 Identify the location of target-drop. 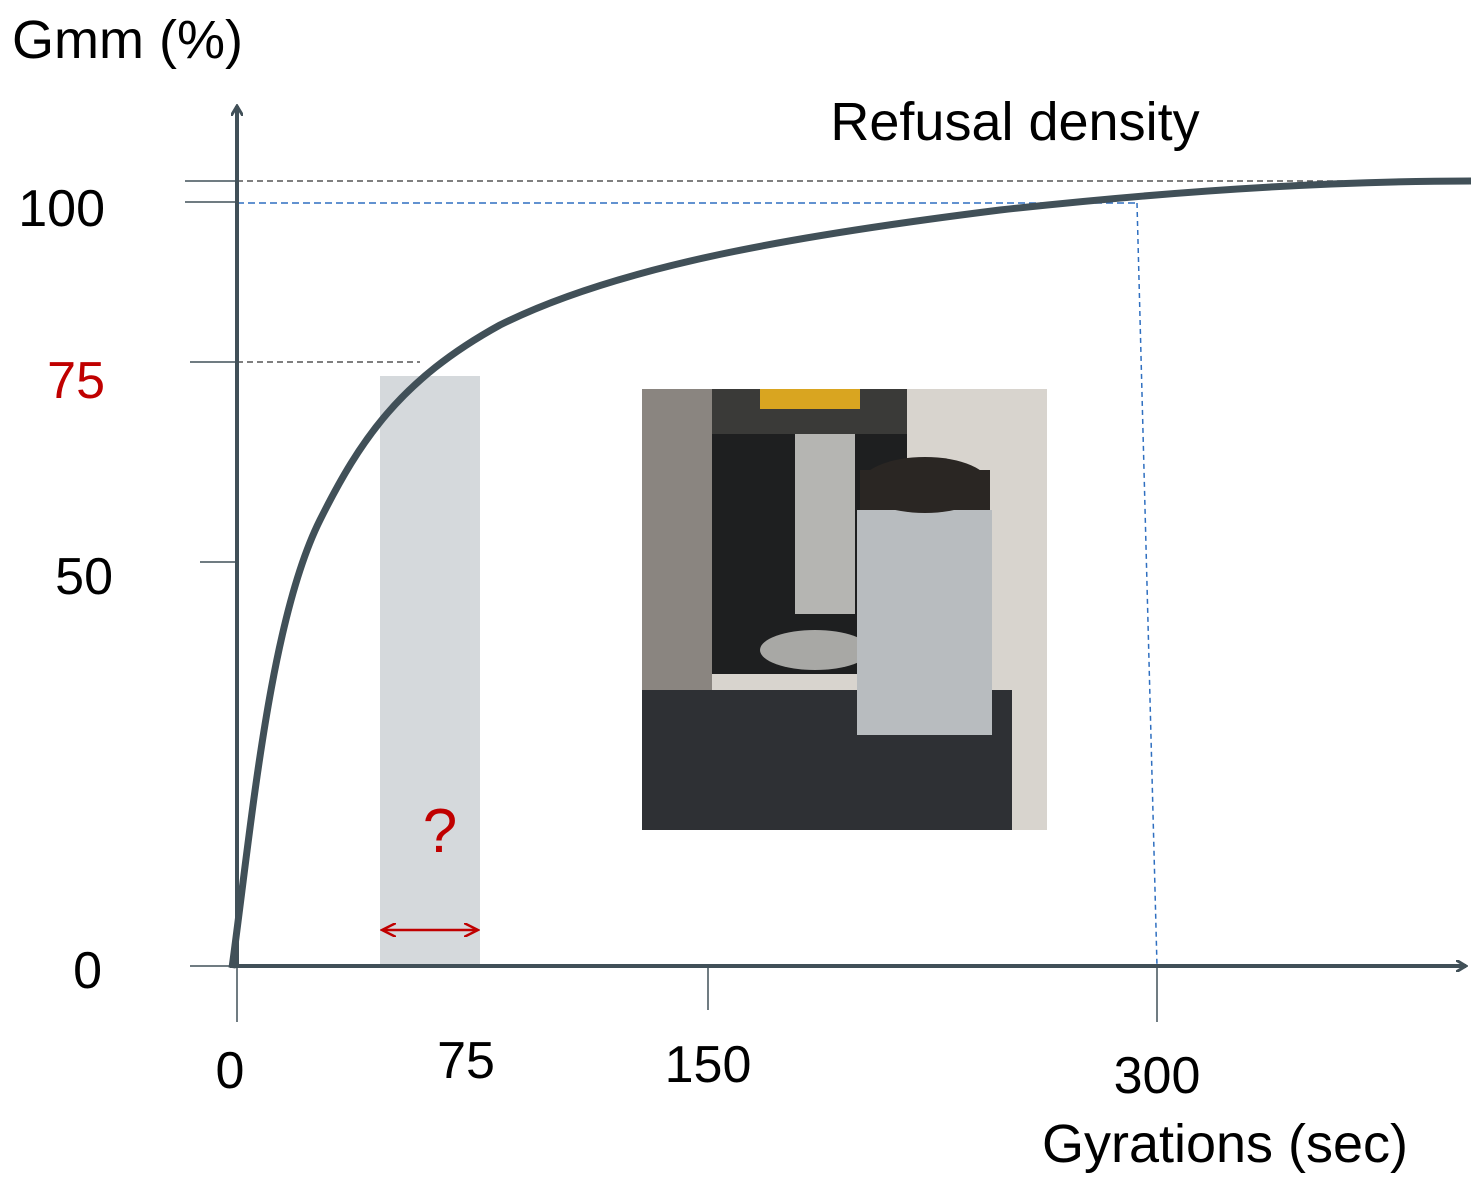
(1147, 584).